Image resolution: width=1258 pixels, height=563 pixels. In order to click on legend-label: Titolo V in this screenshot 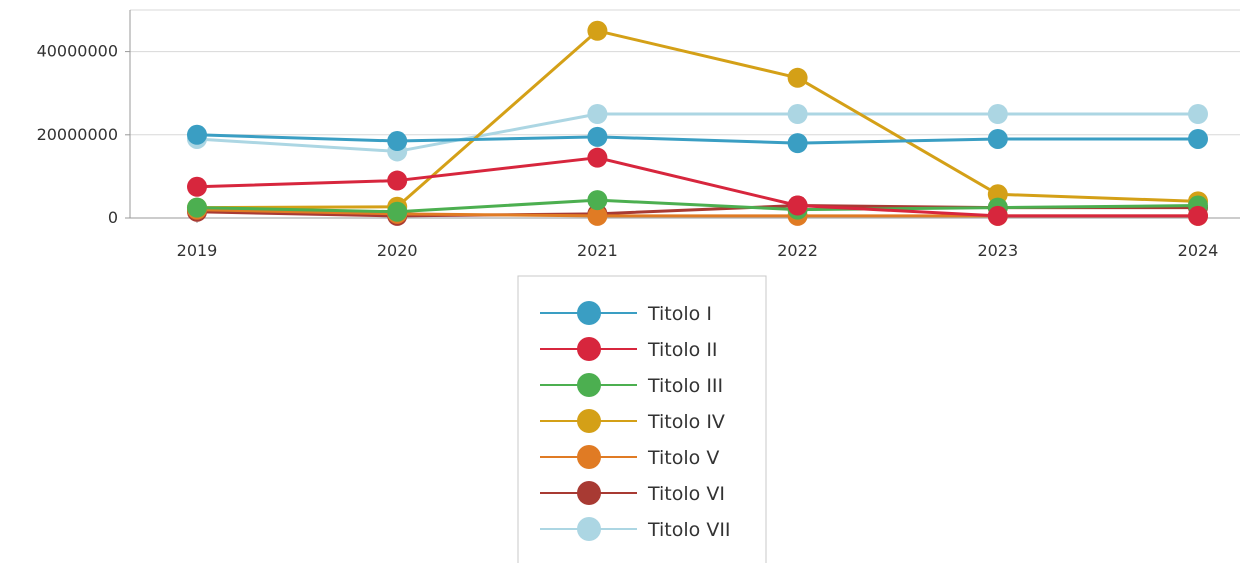, I will do `click(683, 458)`.